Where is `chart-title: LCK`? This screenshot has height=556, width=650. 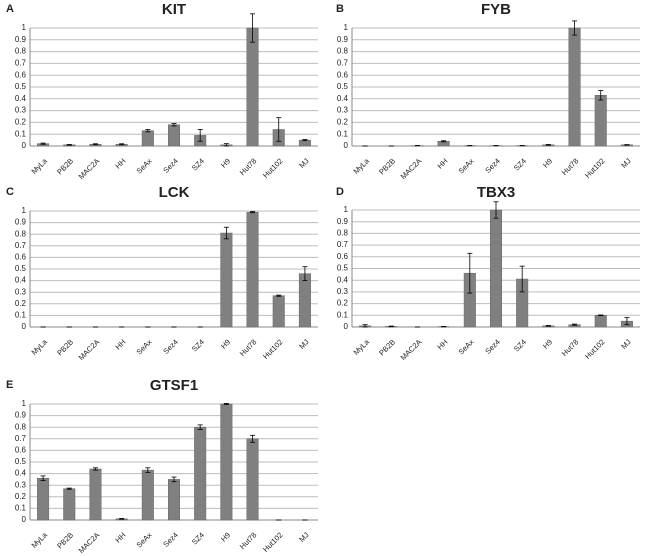
chart-title: LCK is located at coordinates (174, 192).